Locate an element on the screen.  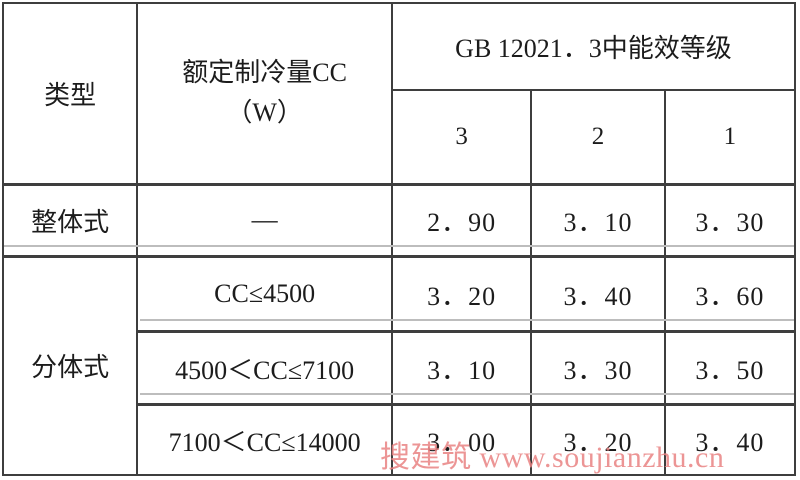
type-column-header: 类型 is located at coordinates (70, 93).